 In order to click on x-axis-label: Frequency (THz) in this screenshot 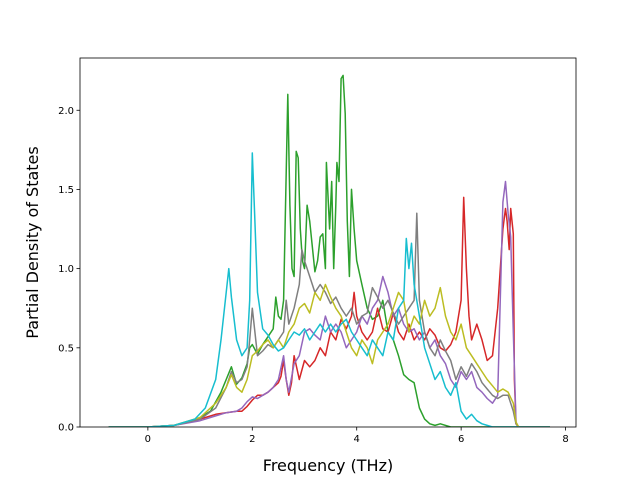, I will do `click(328, 465)`.